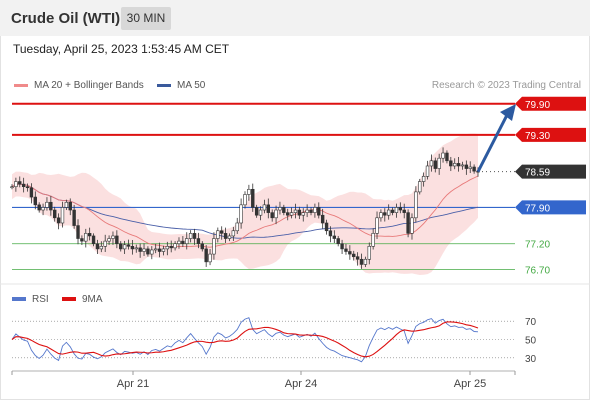  What do you see at coordinates (66, 18) in the screenshot?
I see `instrument-title: Crude Oil (WTI)` at bounding box center [66, 18].